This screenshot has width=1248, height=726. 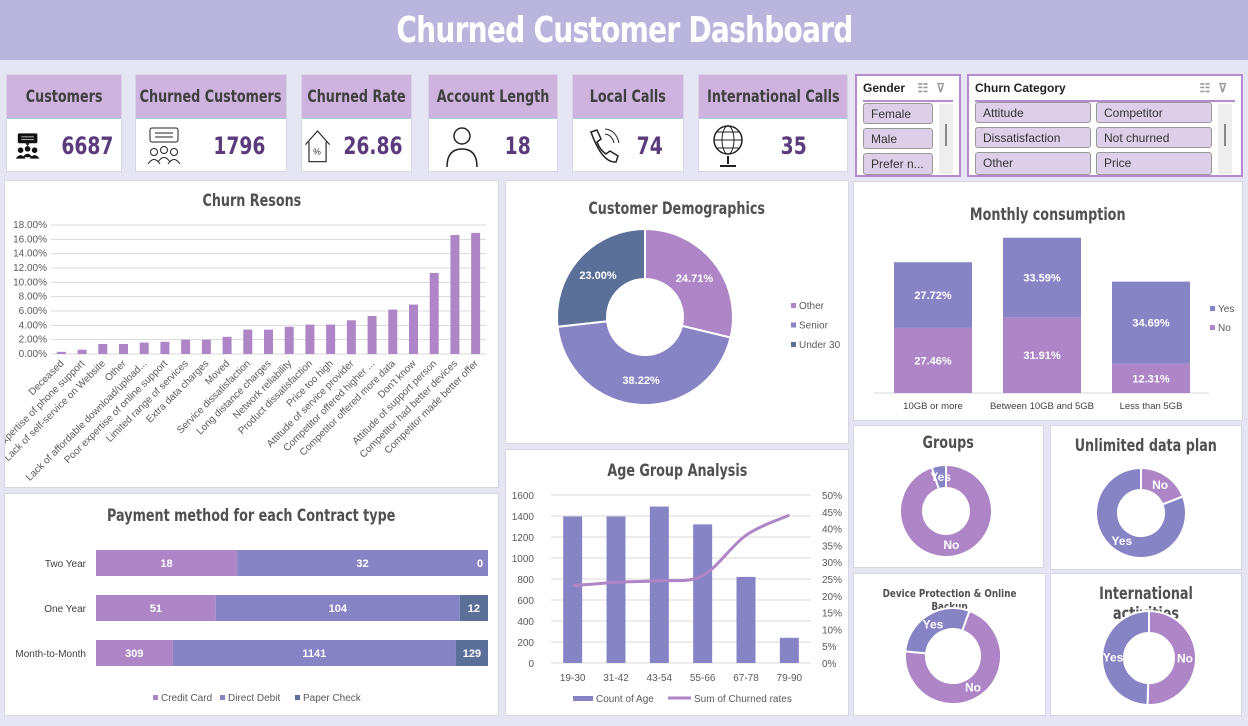 What do you see at coordinates (681, 550) in the screenshot?
I see `churn-rate-line` at bounding box center [681, 550].